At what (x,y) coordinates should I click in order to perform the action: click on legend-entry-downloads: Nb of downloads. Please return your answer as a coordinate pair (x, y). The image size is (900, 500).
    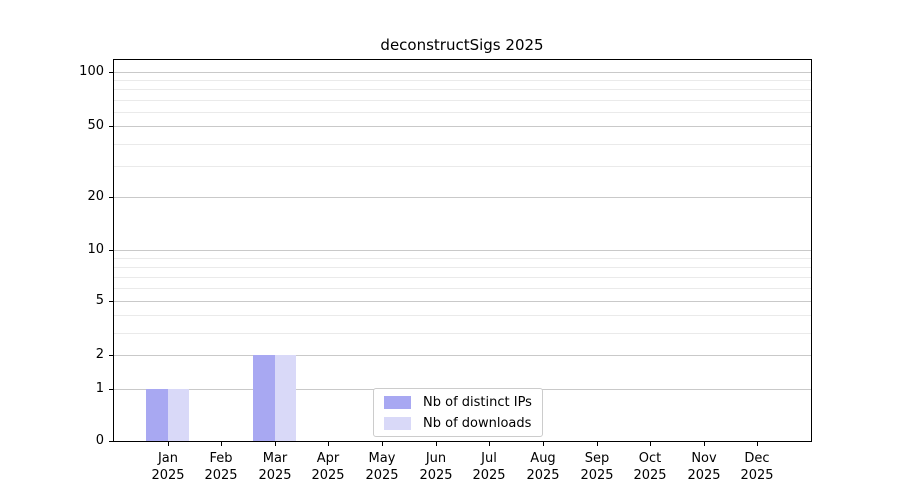
    Looking at the image, I should click on (463, 423).